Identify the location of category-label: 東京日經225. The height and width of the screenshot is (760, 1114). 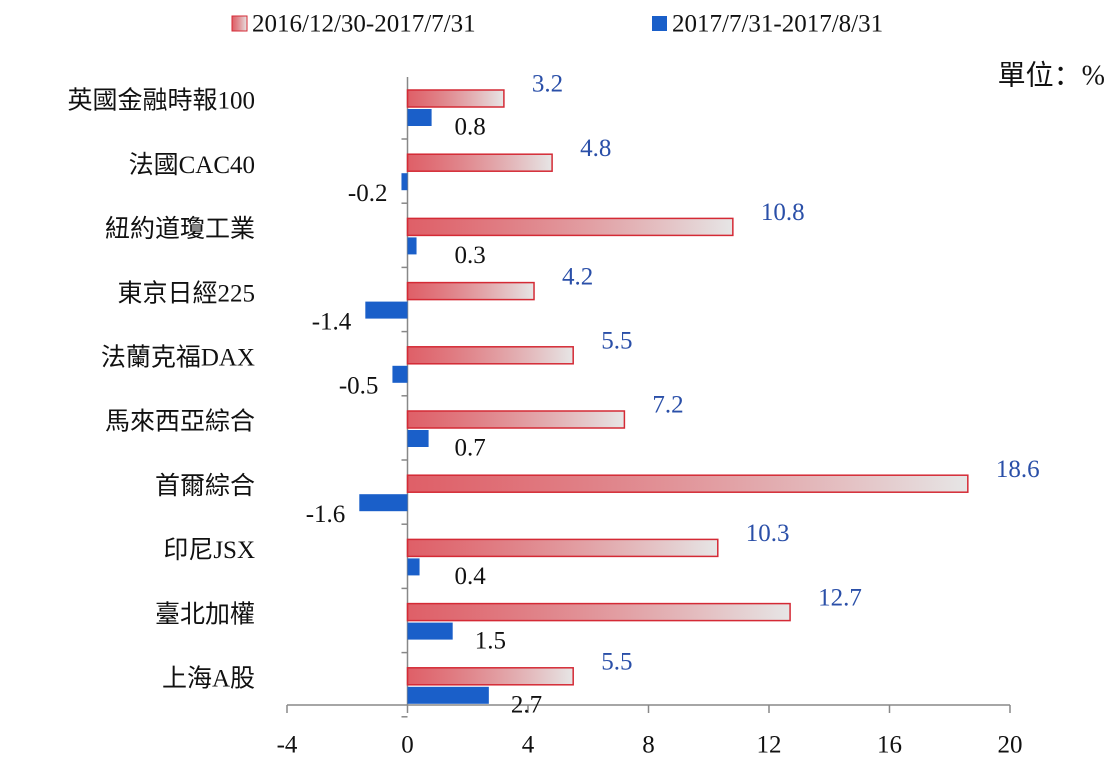
(186, 293).